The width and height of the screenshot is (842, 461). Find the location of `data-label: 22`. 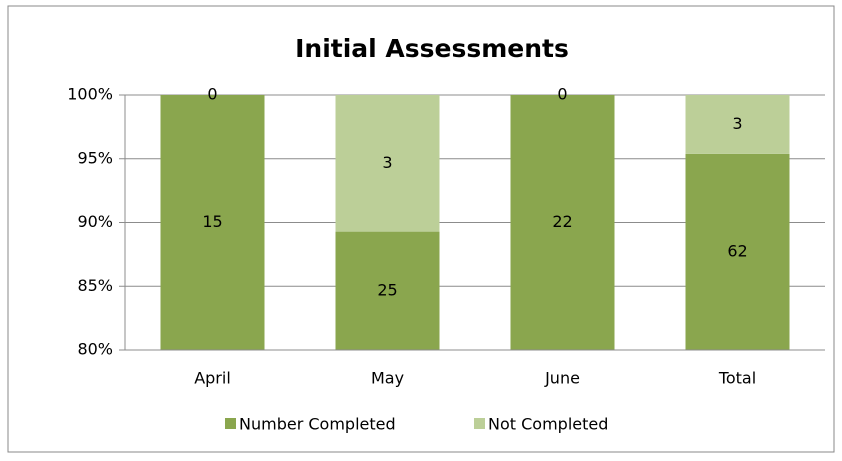

data-label: 22 is located at coordinates (562, 221).